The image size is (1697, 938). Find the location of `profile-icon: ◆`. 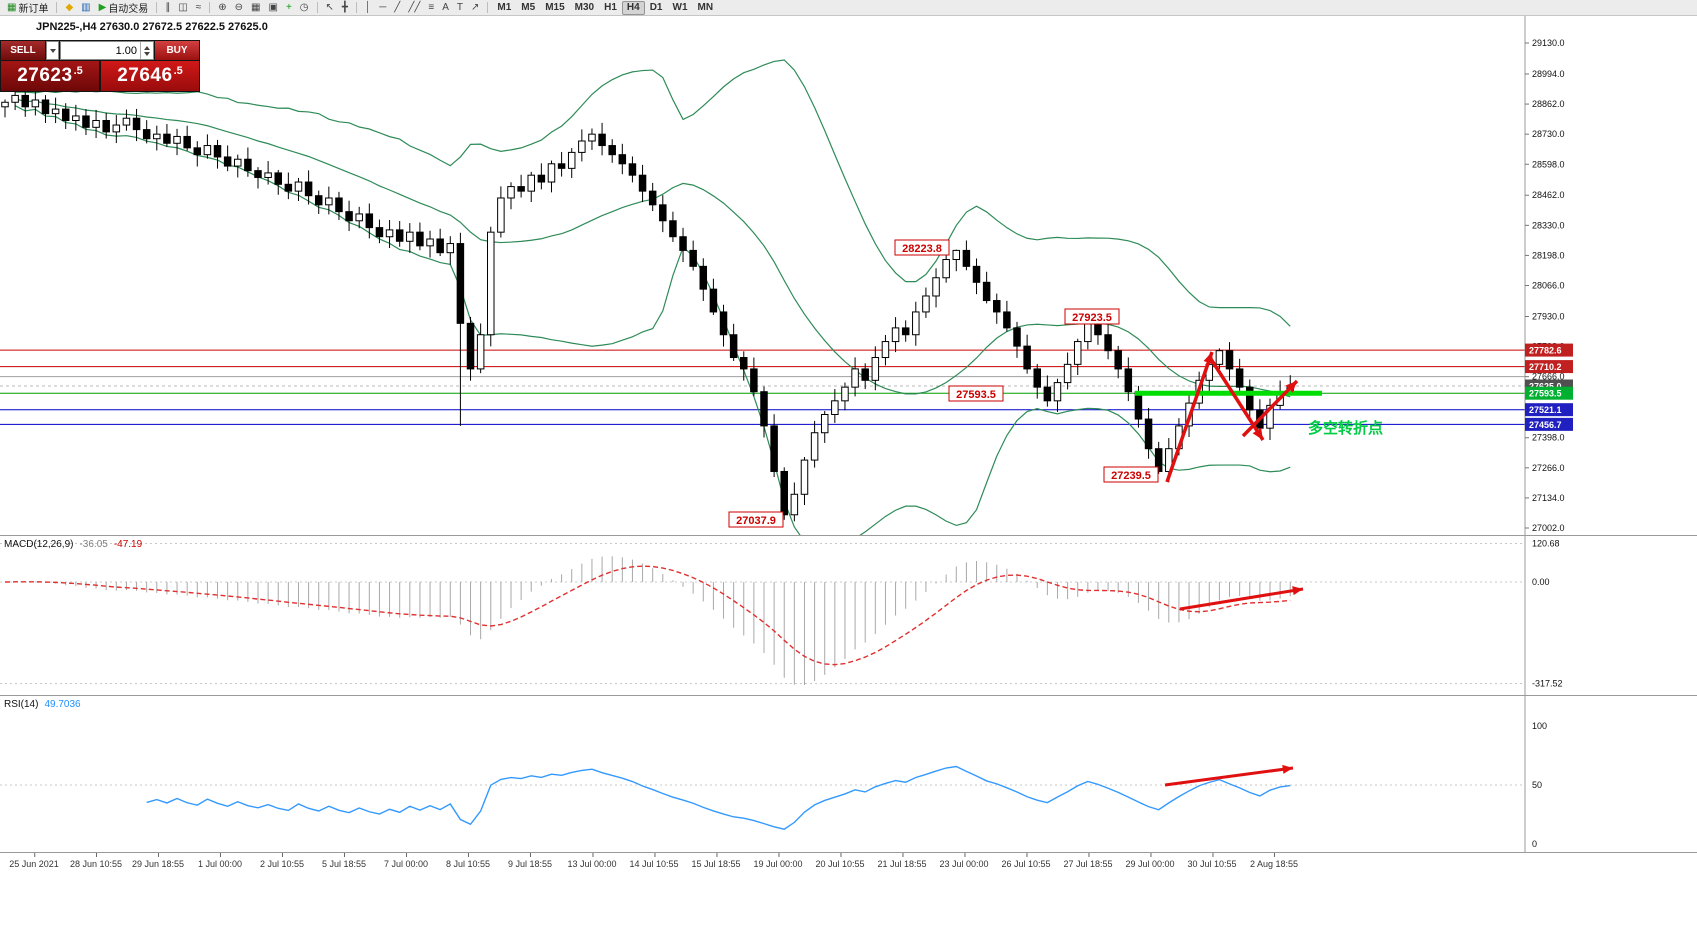

profile-icon: ◆ is located at coordinates (69, 7).